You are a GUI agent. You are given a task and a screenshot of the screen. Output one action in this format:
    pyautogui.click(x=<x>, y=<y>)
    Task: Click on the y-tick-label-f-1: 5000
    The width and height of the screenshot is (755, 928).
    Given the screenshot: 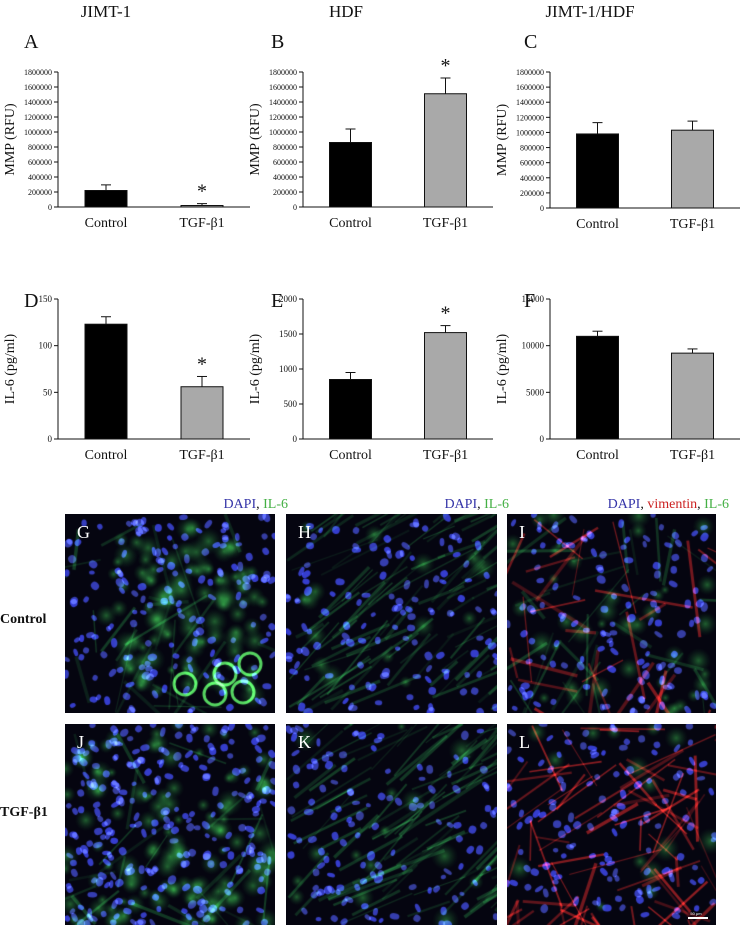 What is the action you would take?
    pyautogui.click(x=535, y=392)
    